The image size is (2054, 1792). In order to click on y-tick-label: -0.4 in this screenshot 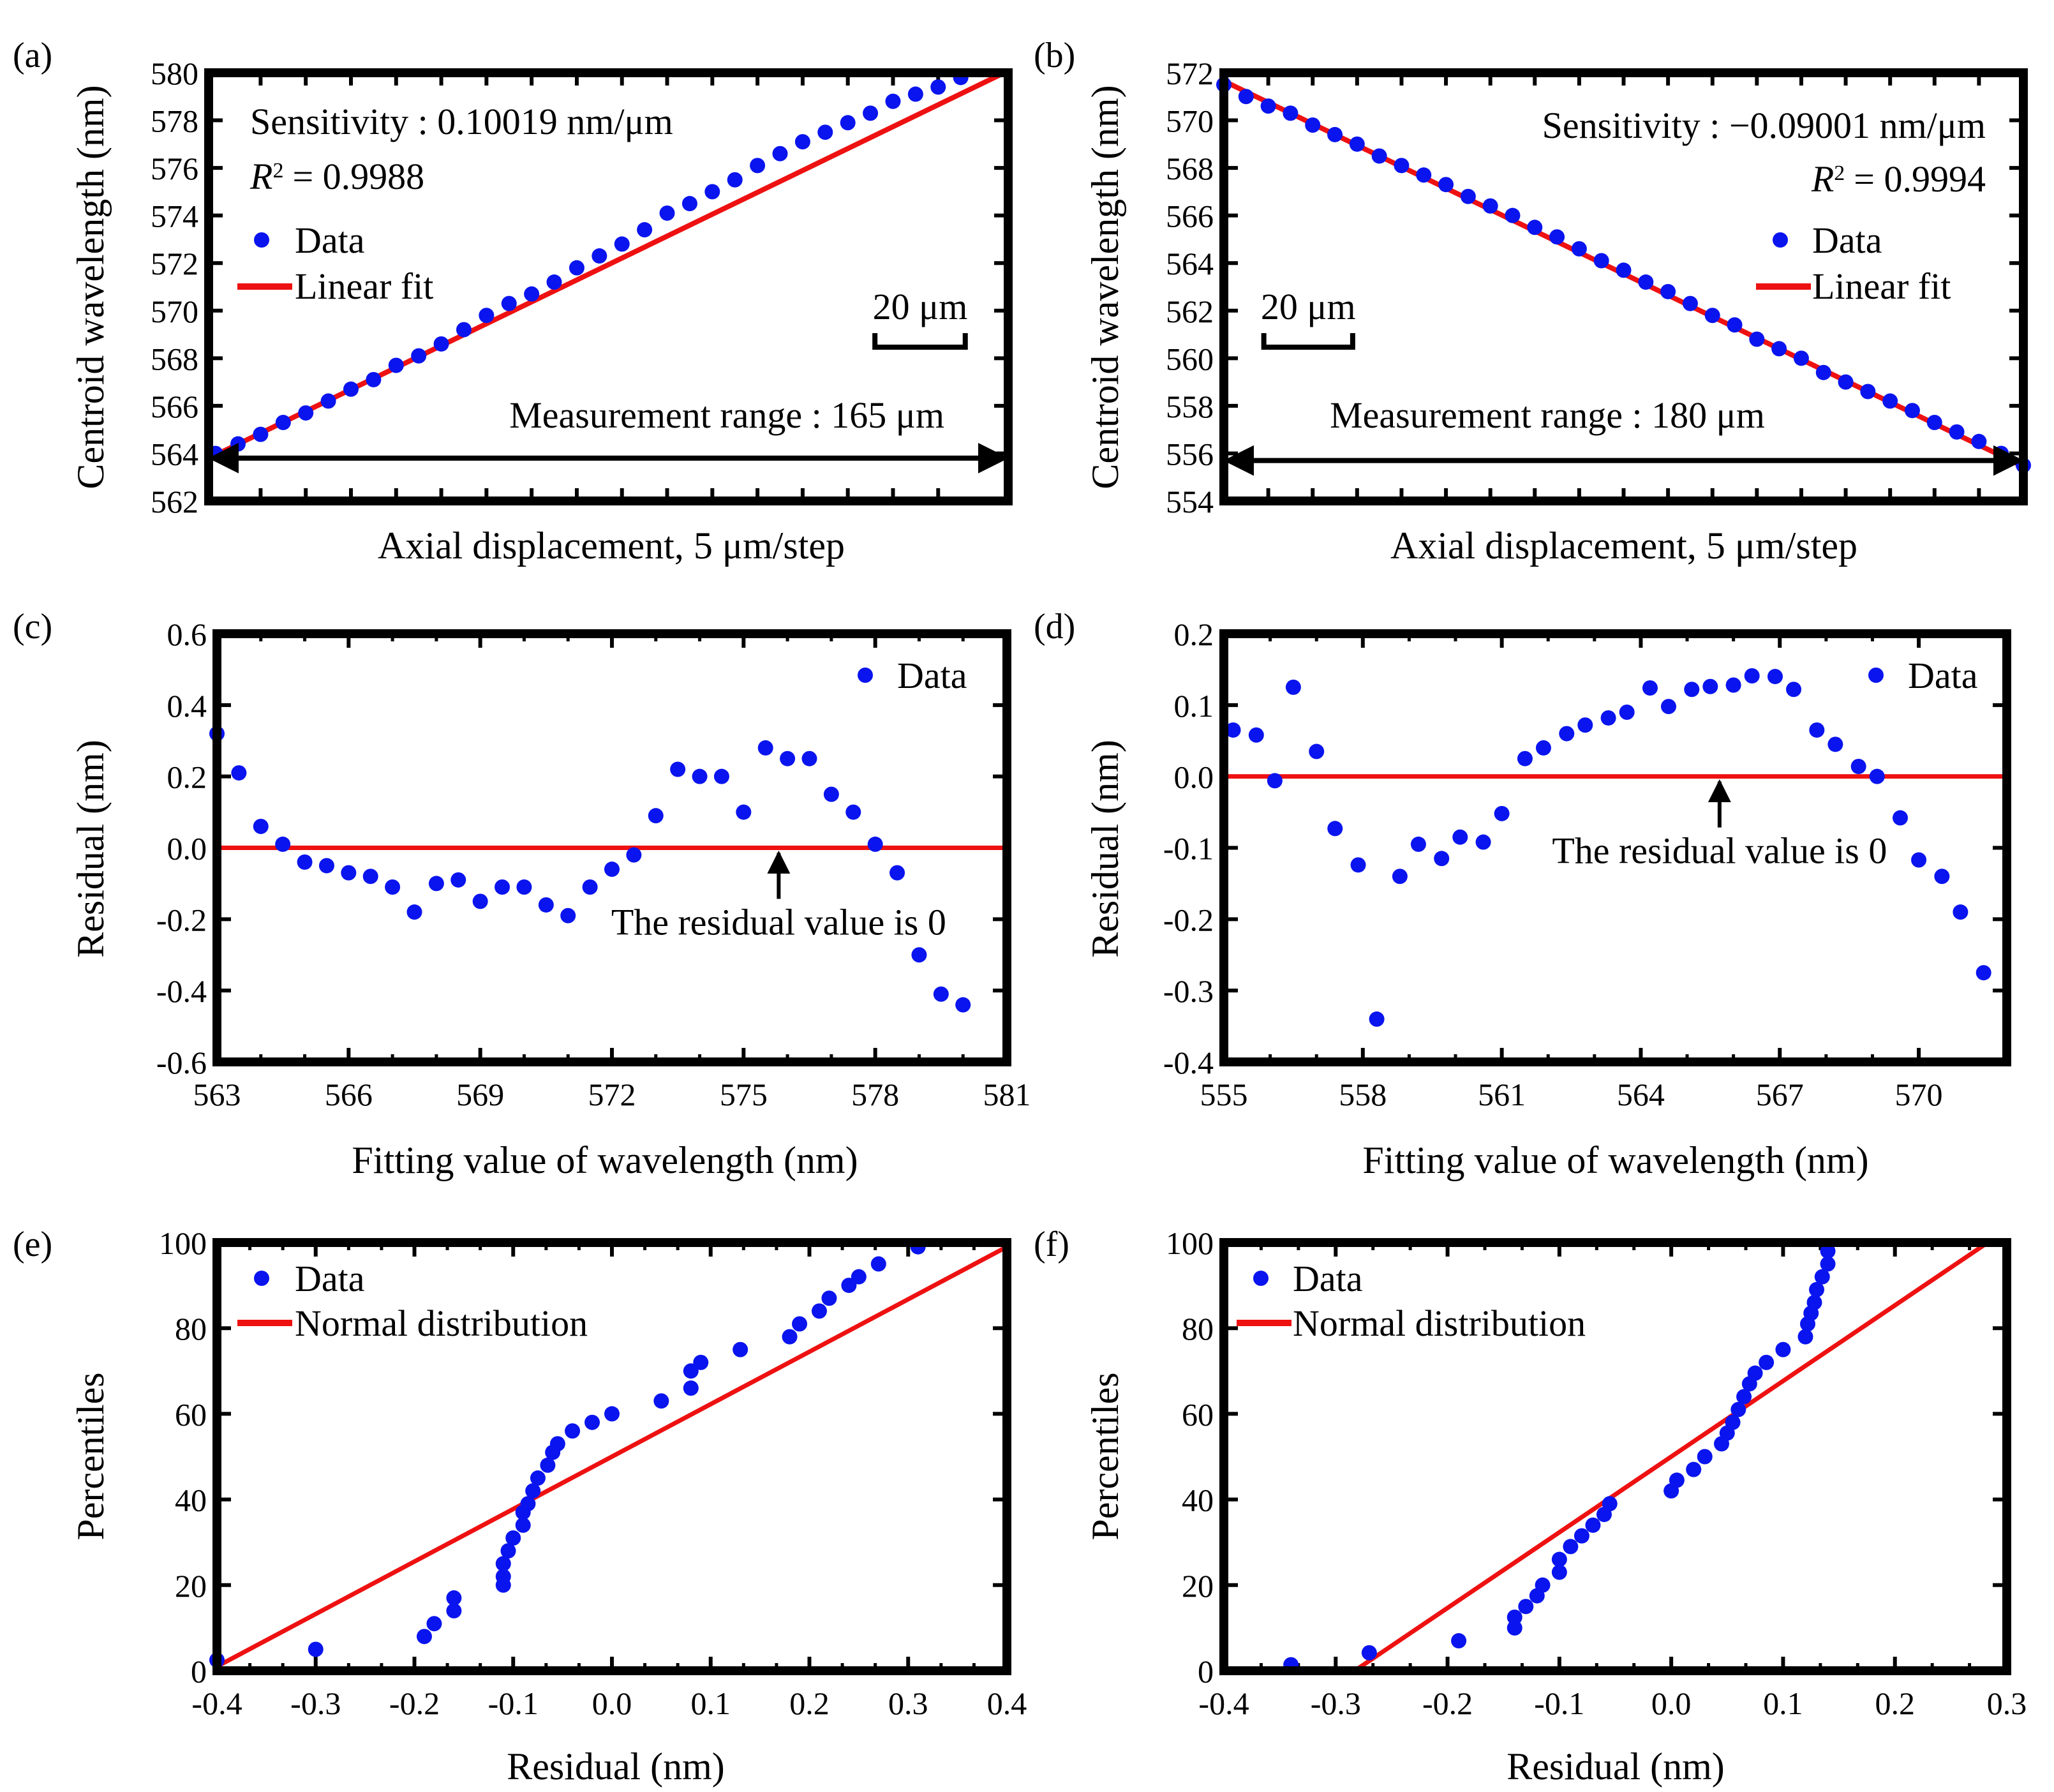, I will do `click(181, 991)`.